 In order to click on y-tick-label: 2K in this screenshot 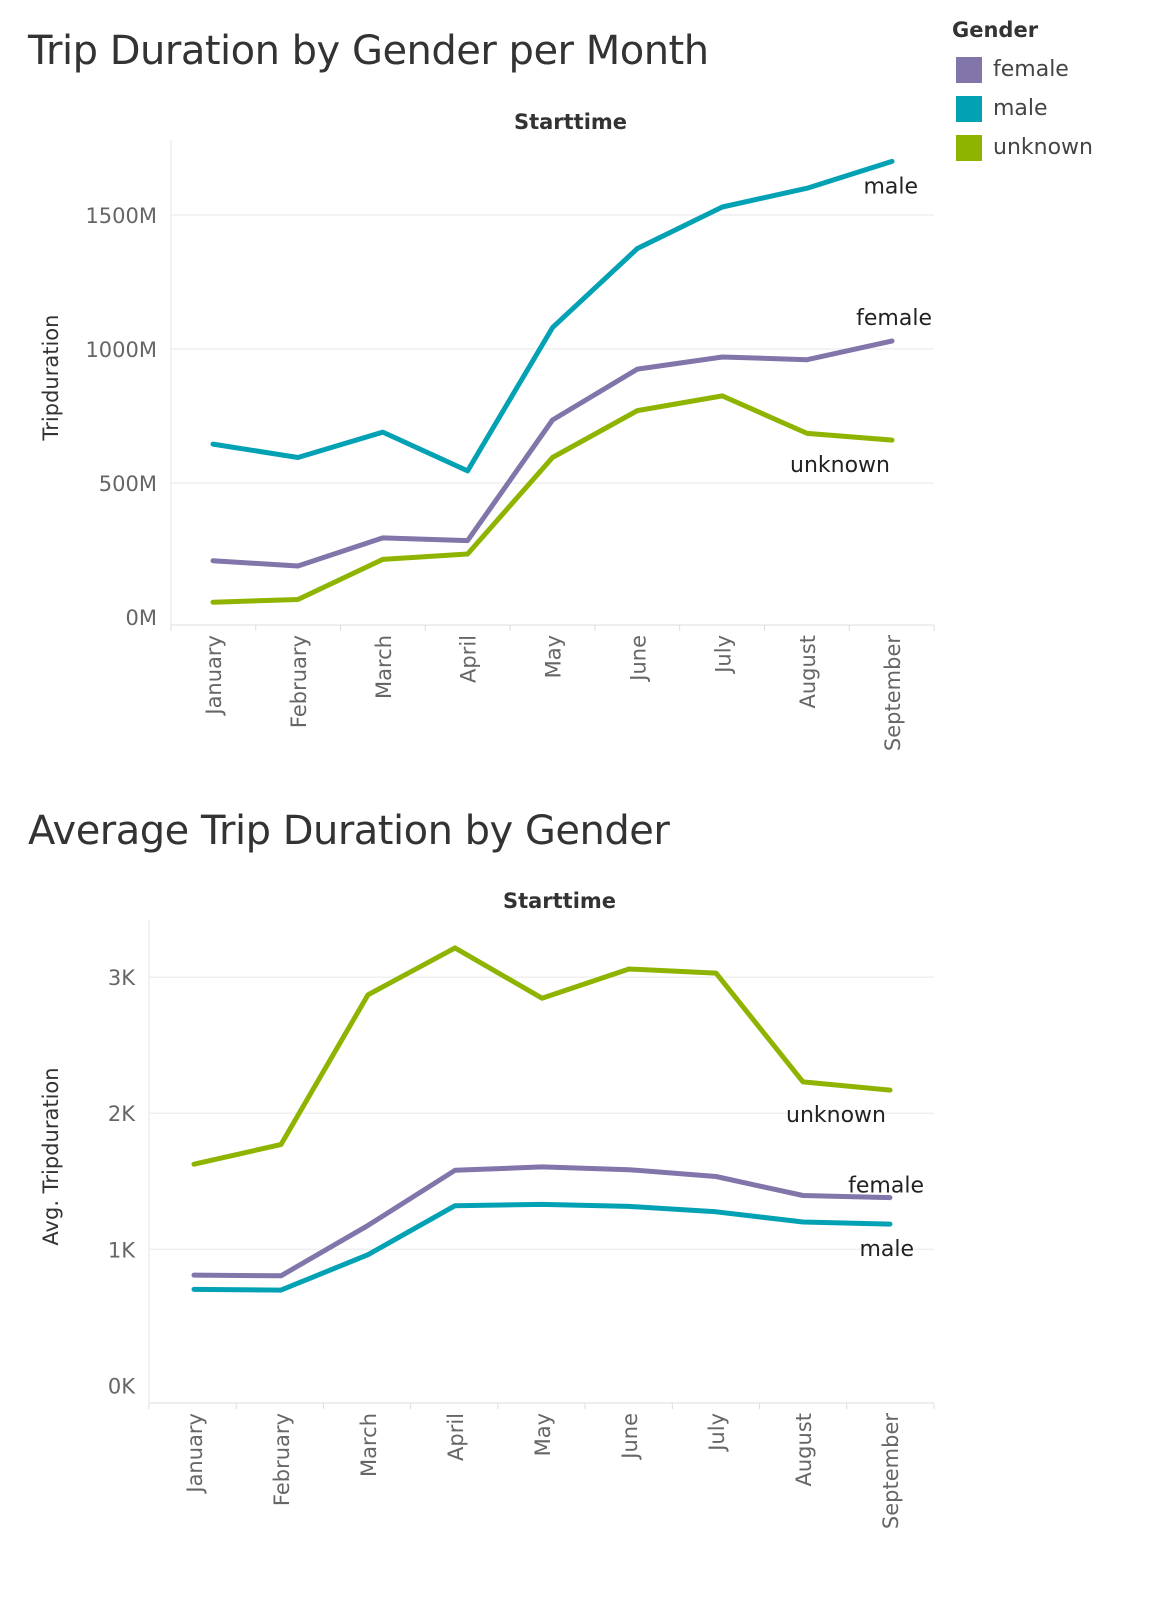, I will do `click(122, 1114)`.